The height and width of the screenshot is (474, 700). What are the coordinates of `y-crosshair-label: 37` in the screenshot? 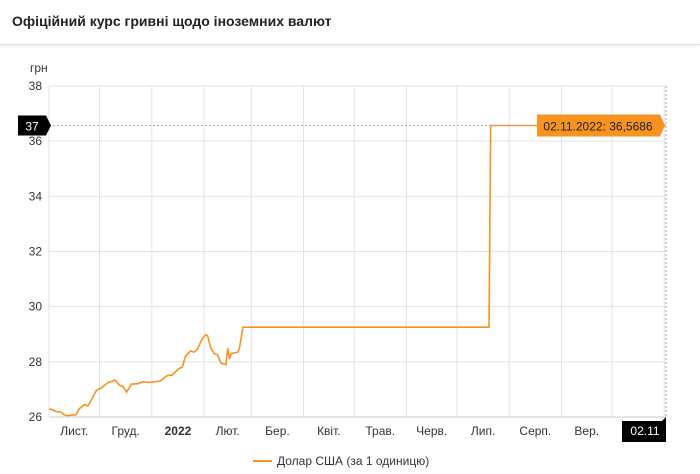 It's located at (32, 126).